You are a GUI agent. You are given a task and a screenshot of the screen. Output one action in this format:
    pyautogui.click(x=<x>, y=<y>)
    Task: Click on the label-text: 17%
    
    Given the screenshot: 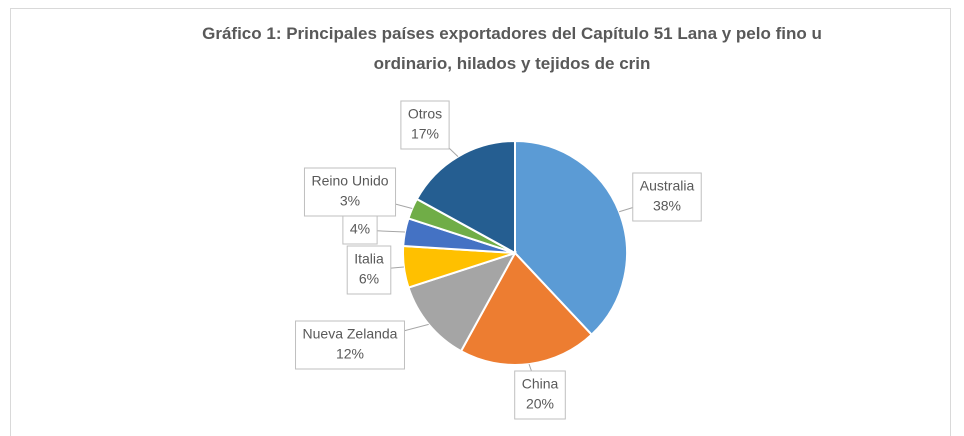 What is the action you would take?
    pyautogui.click(x=425, y=134)
    